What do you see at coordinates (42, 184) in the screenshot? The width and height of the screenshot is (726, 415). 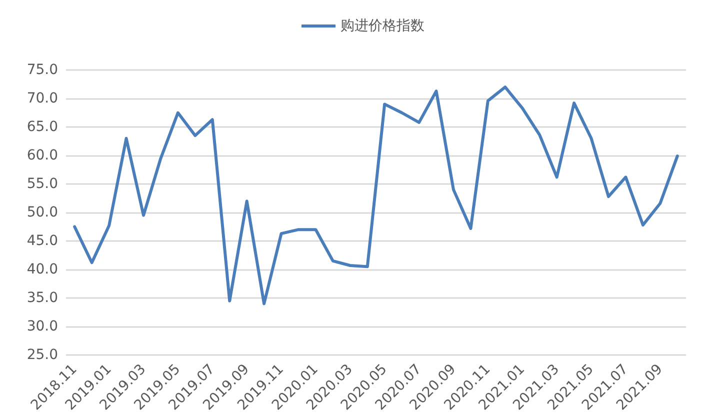 I see `y-tick-label: 55.0` at bounding box center [42, 184].